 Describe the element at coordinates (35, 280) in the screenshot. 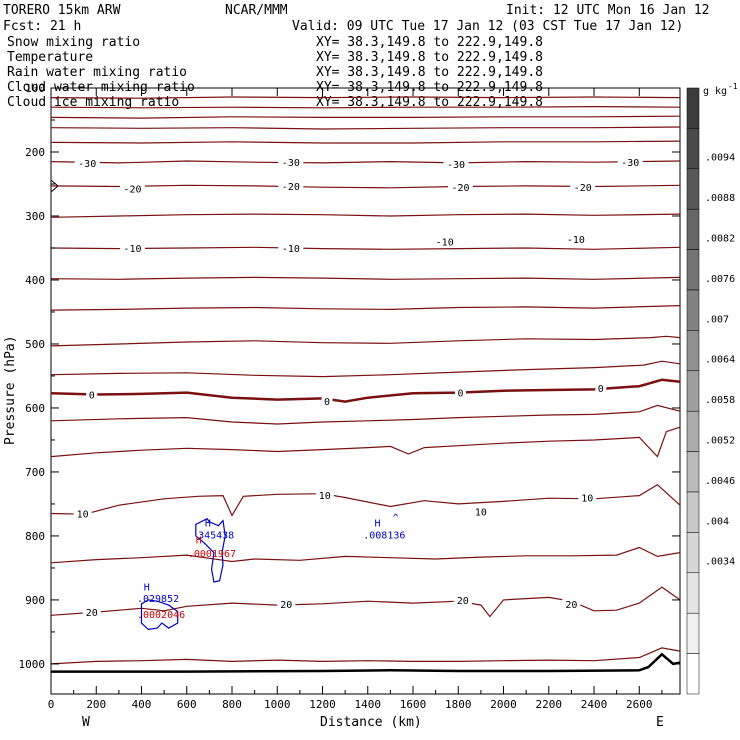

I see `y-tick-label: 400` at that location.